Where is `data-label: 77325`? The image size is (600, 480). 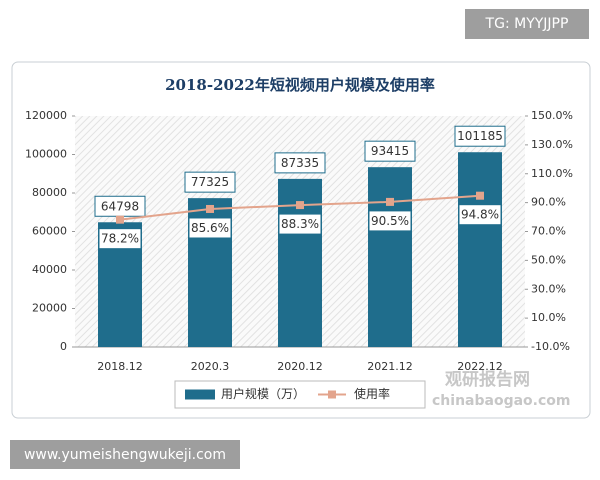
data-label: 77325 is located at coordinates (210, 182).